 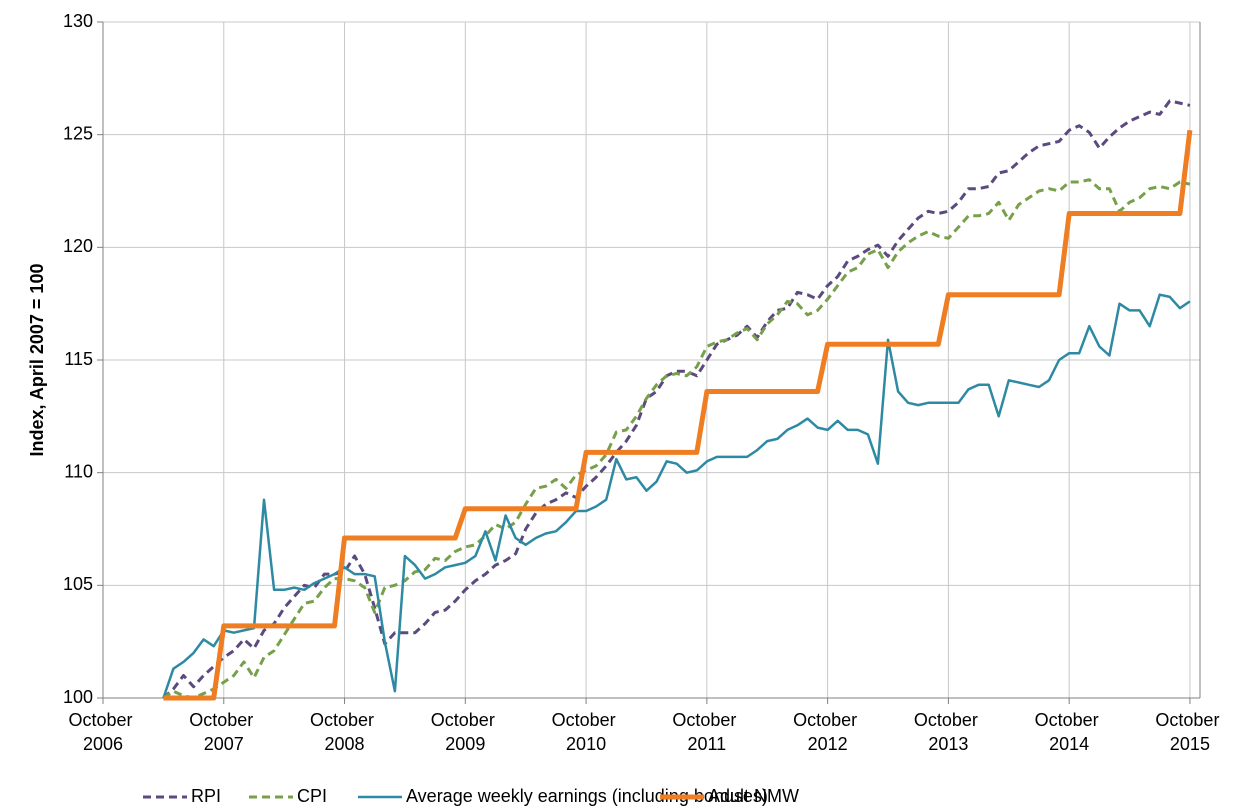 What do you see at coordinates (78, 359) in the screenshot?
I see `y-tick-label: 115` at bounding box center [78, 359].